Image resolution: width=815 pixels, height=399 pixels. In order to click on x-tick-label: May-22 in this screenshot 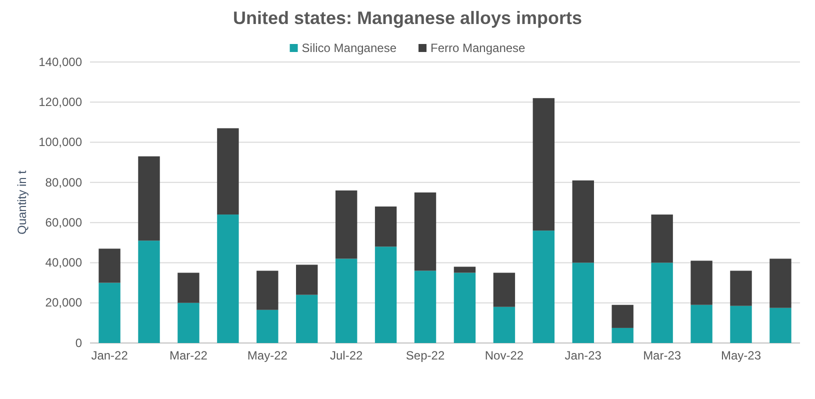, I will do `click(267, 355)`.